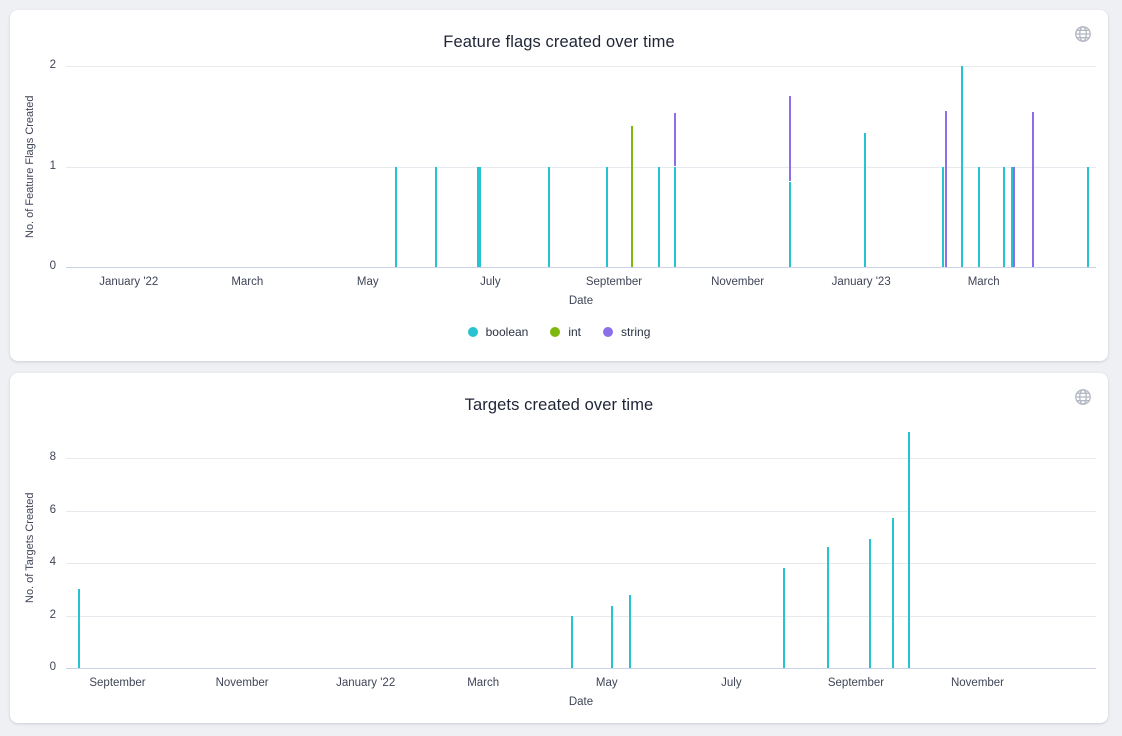 The width and height of the screenshot is (1122, 736). What do you see at coordinates (52, 165) in the screenshot?
I see `y-tick-label: 1` at bounding box center [52, 165].